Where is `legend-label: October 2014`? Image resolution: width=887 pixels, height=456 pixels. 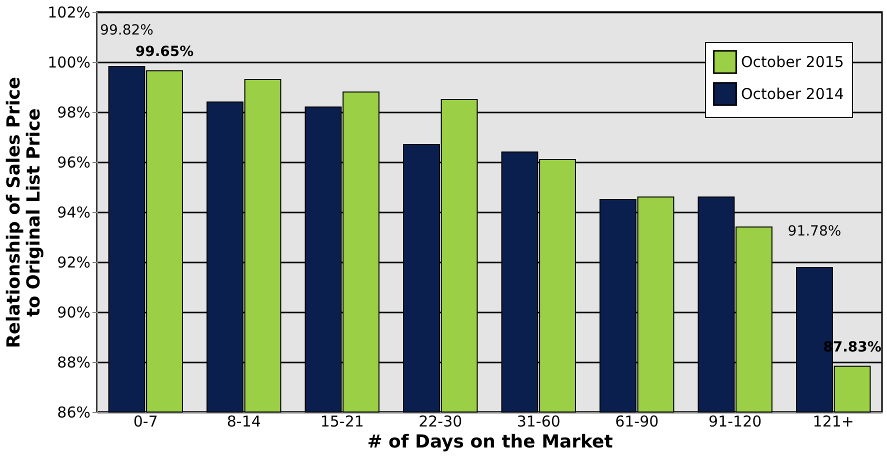 legend-label: October 2014 is located at coordinates (792, 94).